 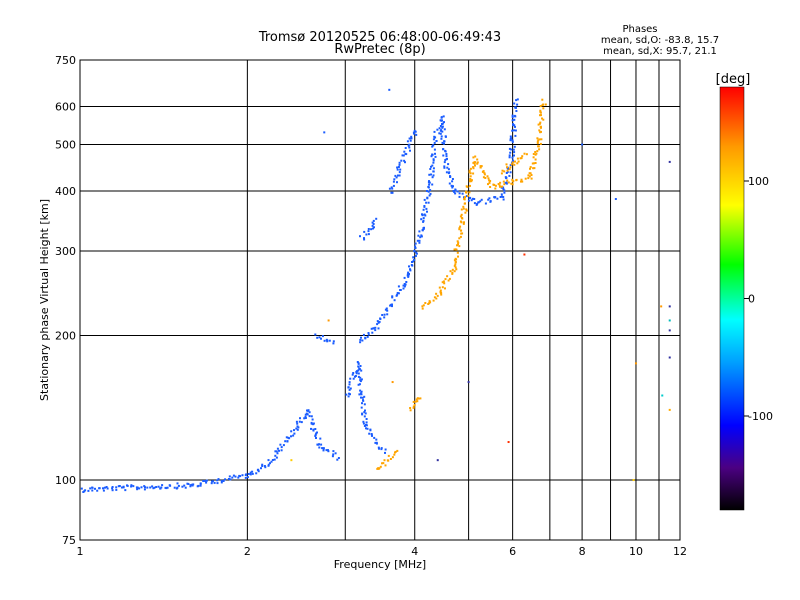 What do you see at coordinates (80, 551) in the screenshot?
I see `x-tick-label: 1` at bounding box center [80, 551].